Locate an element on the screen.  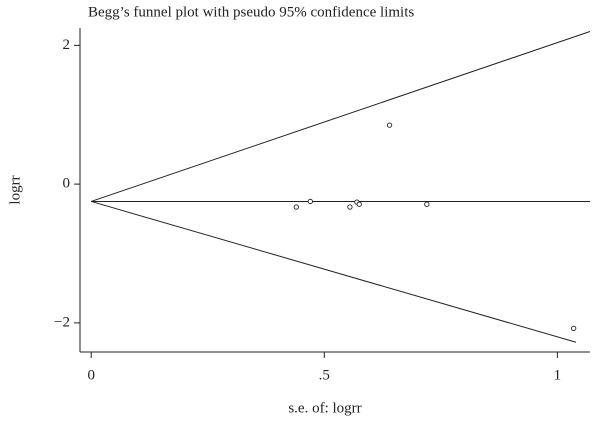
y-axis-label: logrr is located at coordinates (15, 189).